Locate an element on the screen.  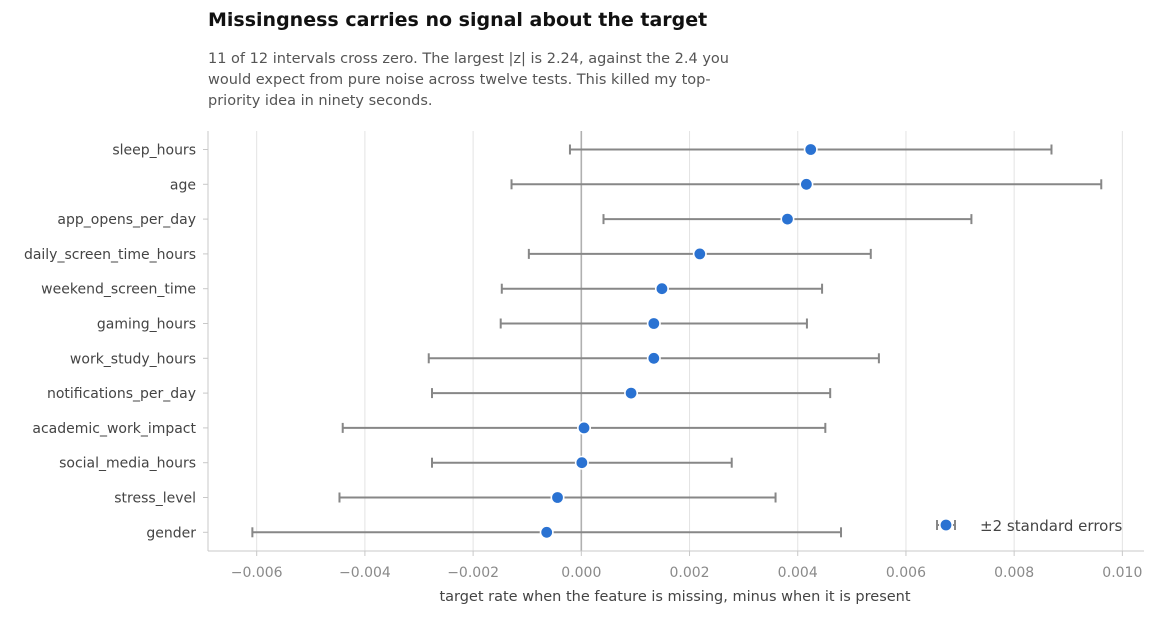
category-label: academic_work_impact is located at coordinates (114, 429).